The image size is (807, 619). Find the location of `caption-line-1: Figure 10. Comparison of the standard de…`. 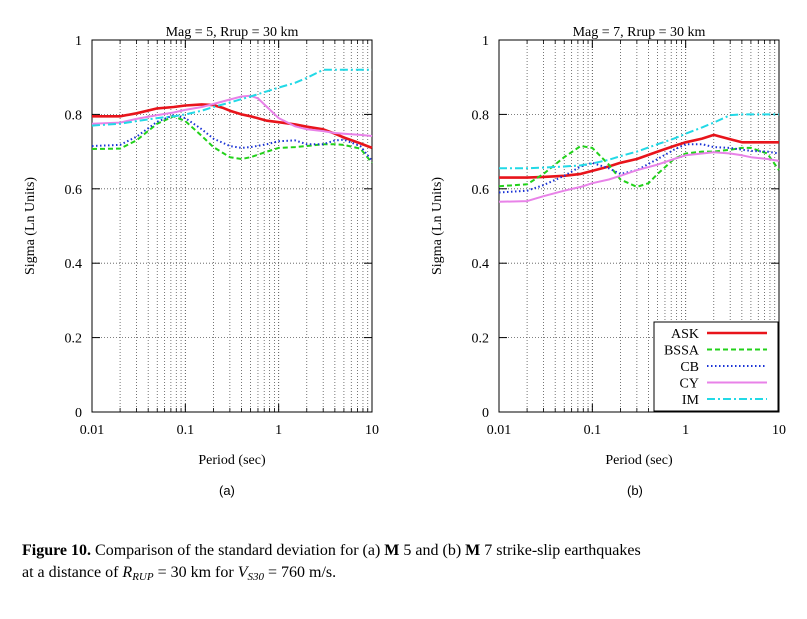

caption-line-1: Figure 10. Comparison of the standard de… is located at coordinates (409, 551).